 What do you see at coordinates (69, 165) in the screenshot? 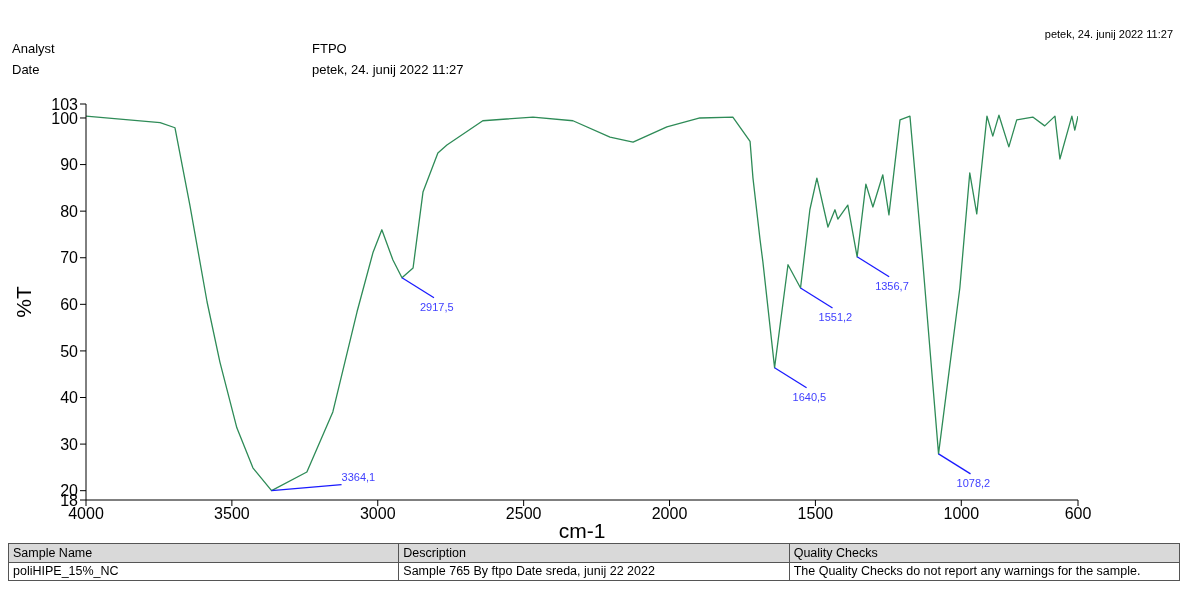
I see `y-tick-label: 90` at bounding box center [69, 165].